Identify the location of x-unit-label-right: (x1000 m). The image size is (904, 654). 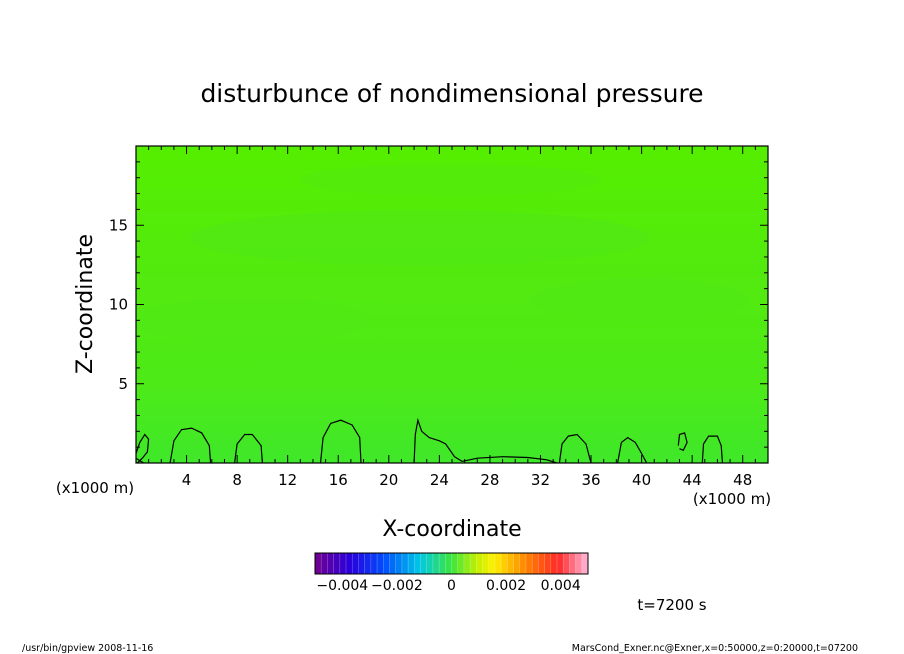
(732, 499).